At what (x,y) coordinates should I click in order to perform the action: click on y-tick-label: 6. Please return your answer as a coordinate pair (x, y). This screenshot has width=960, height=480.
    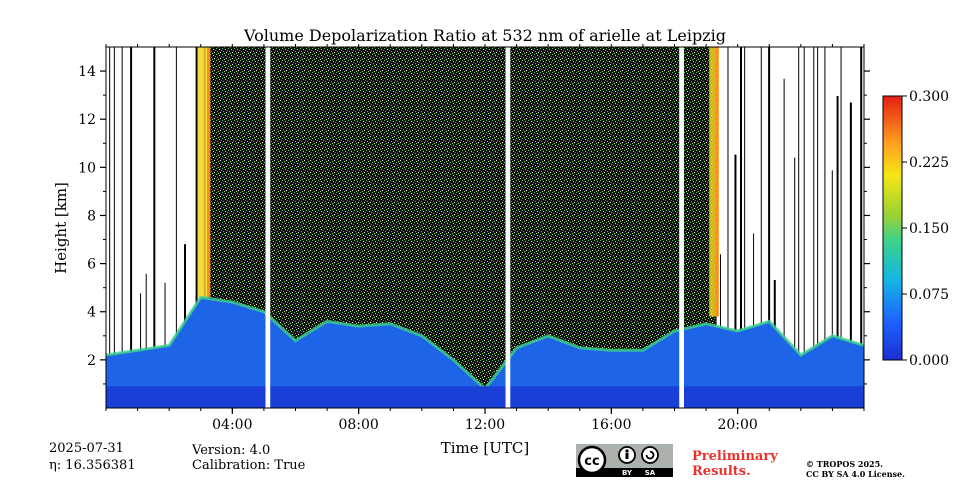
    Looking at the image, I should click on (91, 265).